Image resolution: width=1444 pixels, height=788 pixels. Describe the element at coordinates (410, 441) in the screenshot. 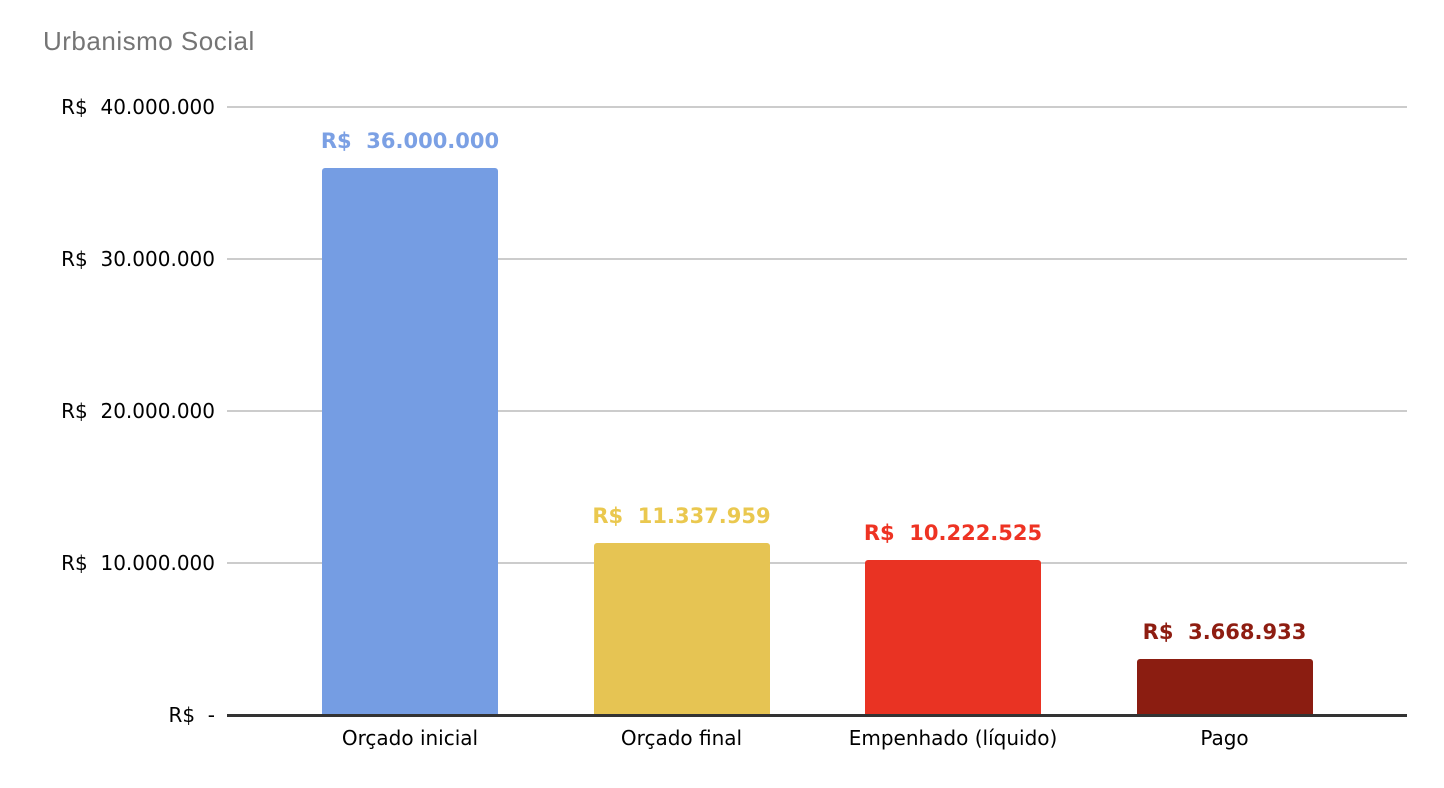

I see `bar-orcado-inicial` at that location.